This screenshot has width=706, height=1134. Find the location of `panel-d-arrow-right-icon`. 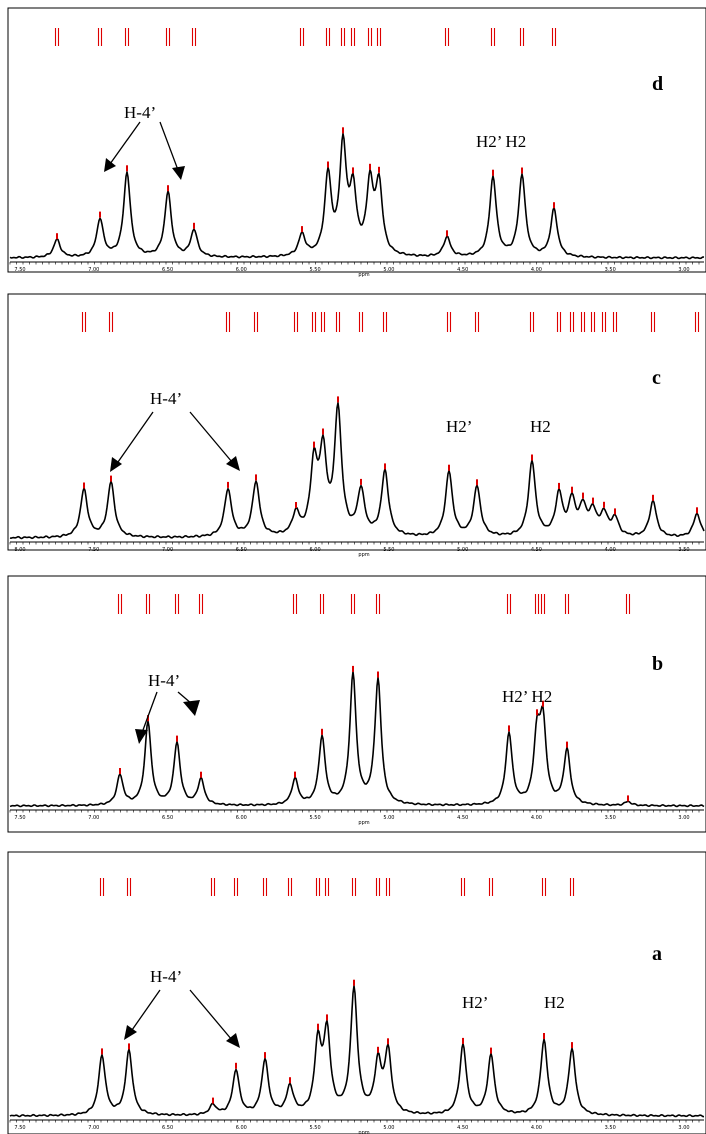

panel-d-arrow-right-icon is located at coordinates (178, 173).